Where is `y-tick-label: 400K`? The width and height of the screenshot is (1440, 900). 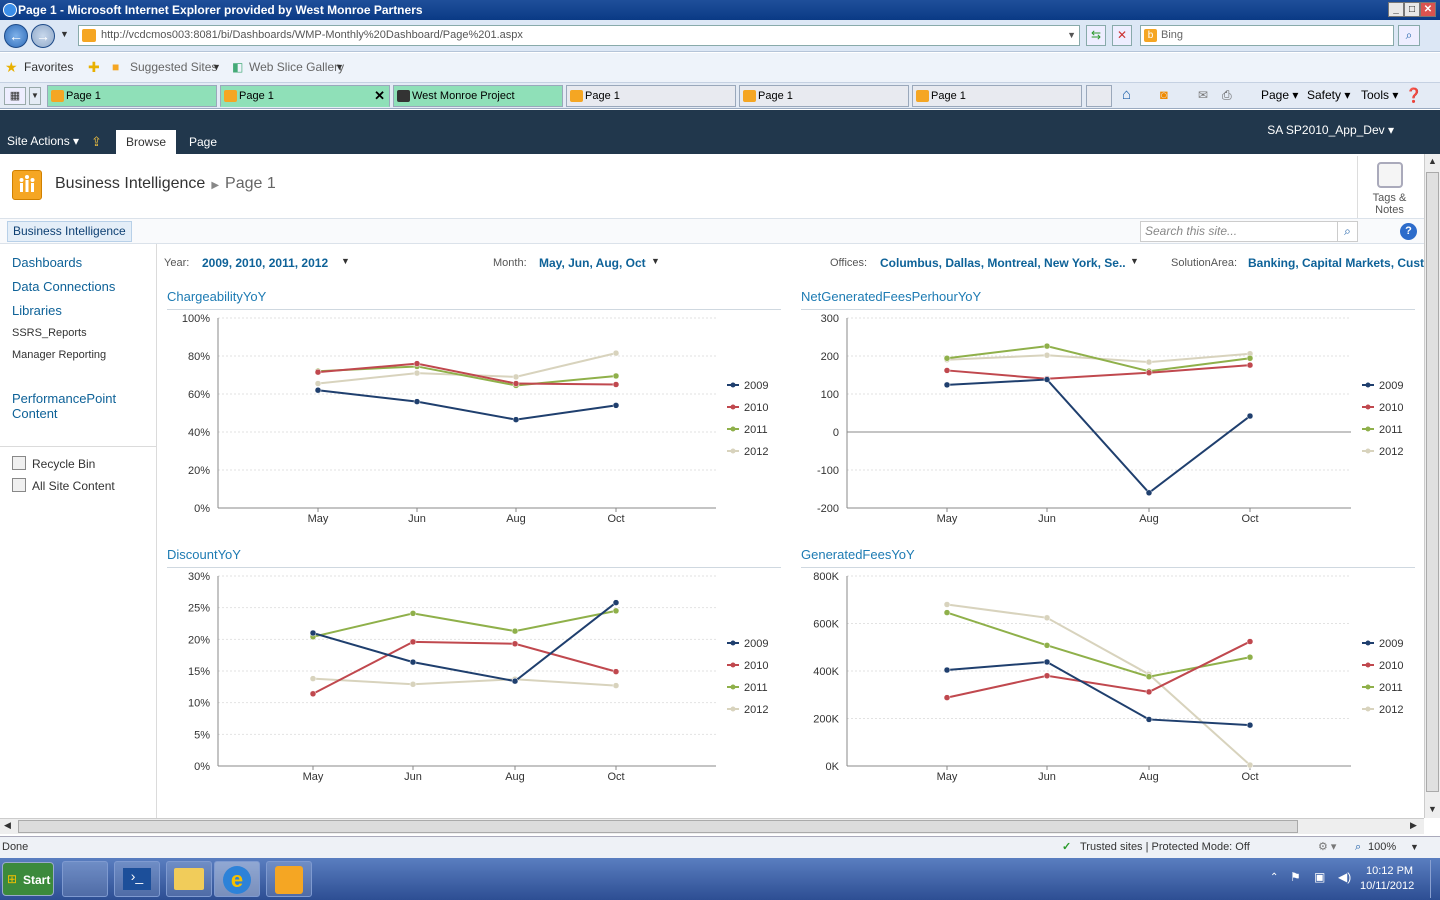 y-tick-label: 400K is located at coordinates (826, 672).